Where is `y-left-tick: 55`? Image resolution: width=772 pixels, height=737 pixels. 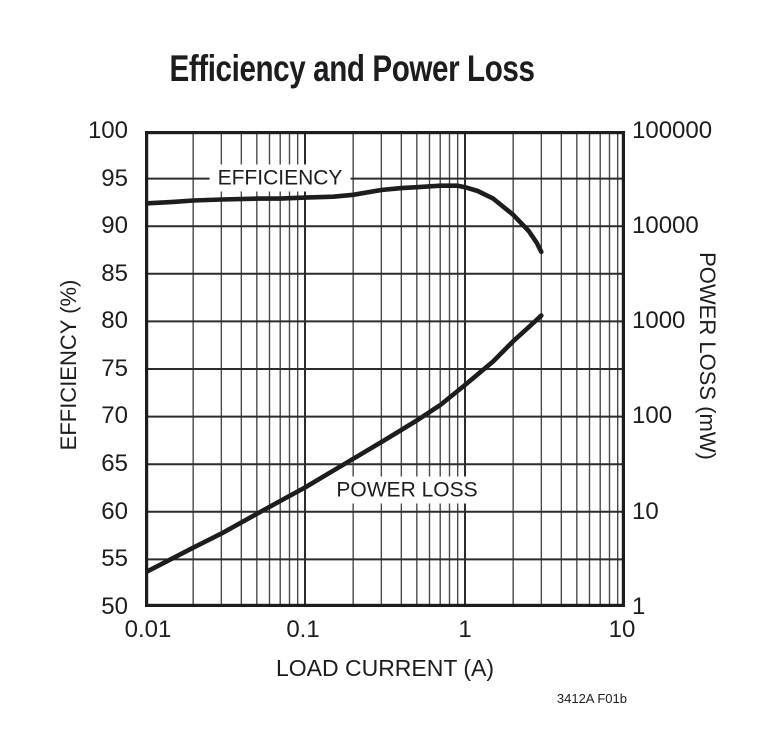 y-left-tick: 55 is located at coordinates (114, 559).